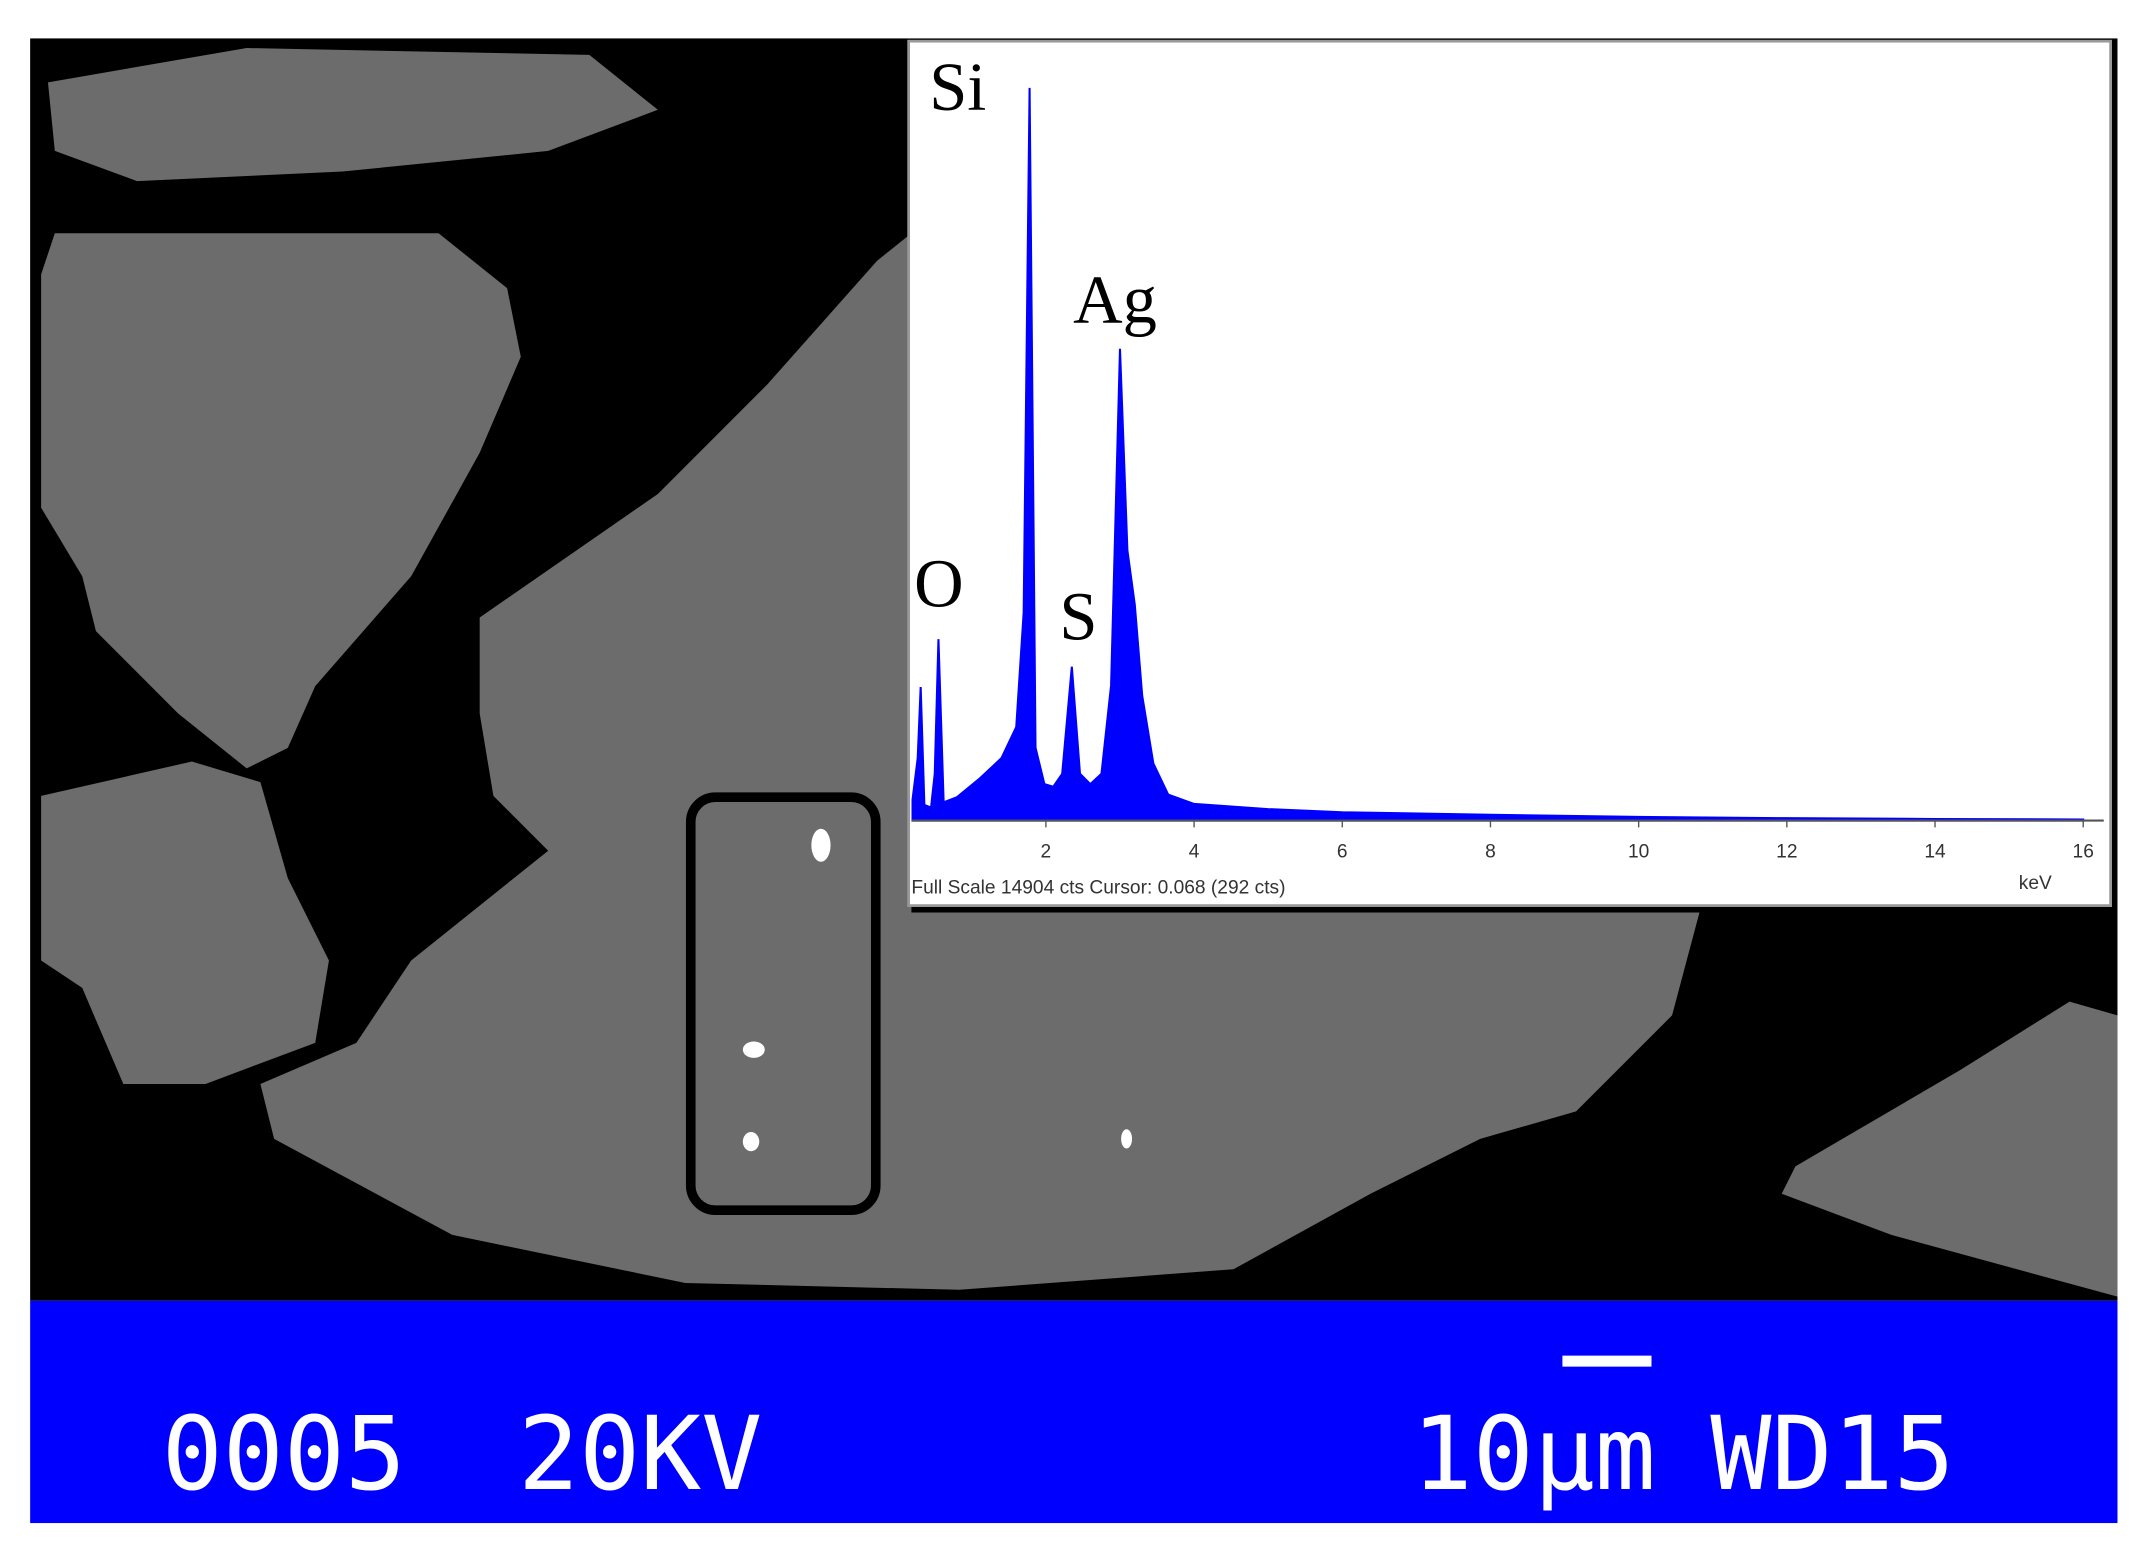  Describe the element at coordinates (1046, 852) in the screenshot. I see `x-tick-label: 2` at that location.